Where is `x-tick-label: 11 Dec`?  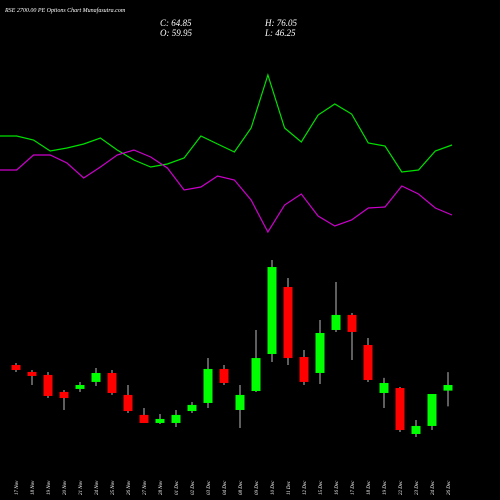 x-tick-label: 11 Dec is located at coordinates (289, 487).